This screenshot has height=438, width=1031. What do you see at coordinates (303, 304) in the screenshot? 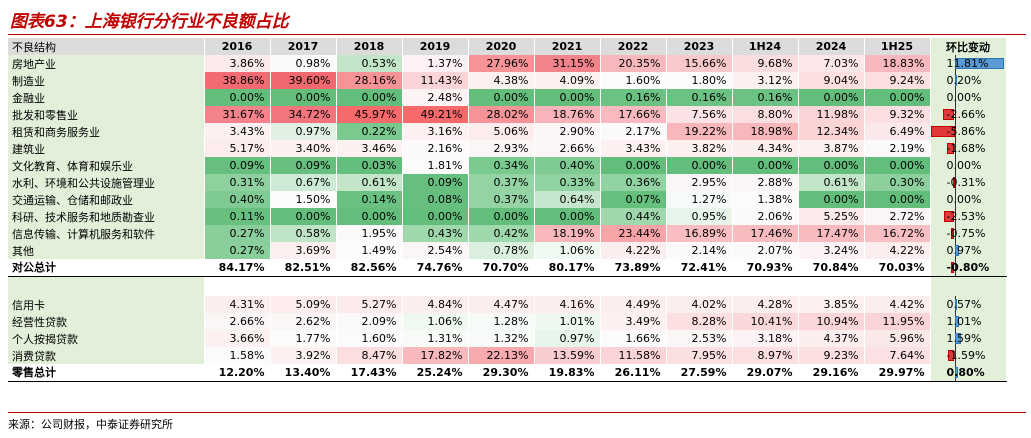
I see `value-cell: 5.09%` at bounding box center [303, 304].